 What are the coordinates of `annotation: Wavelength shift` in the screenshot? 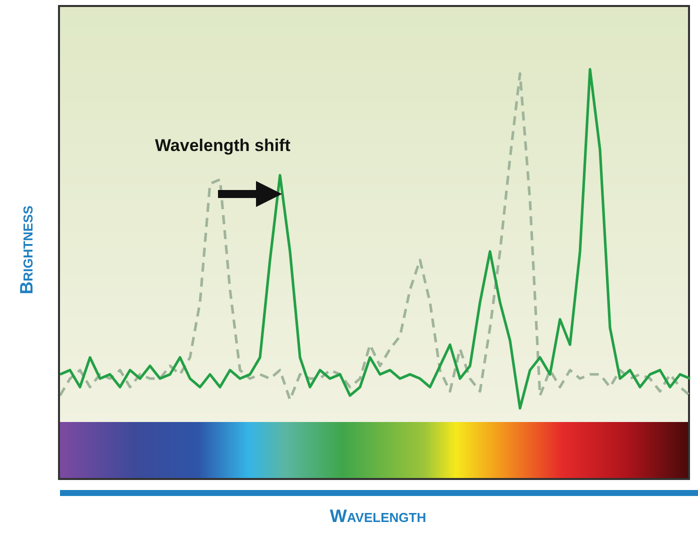 It's located at (222, 146).